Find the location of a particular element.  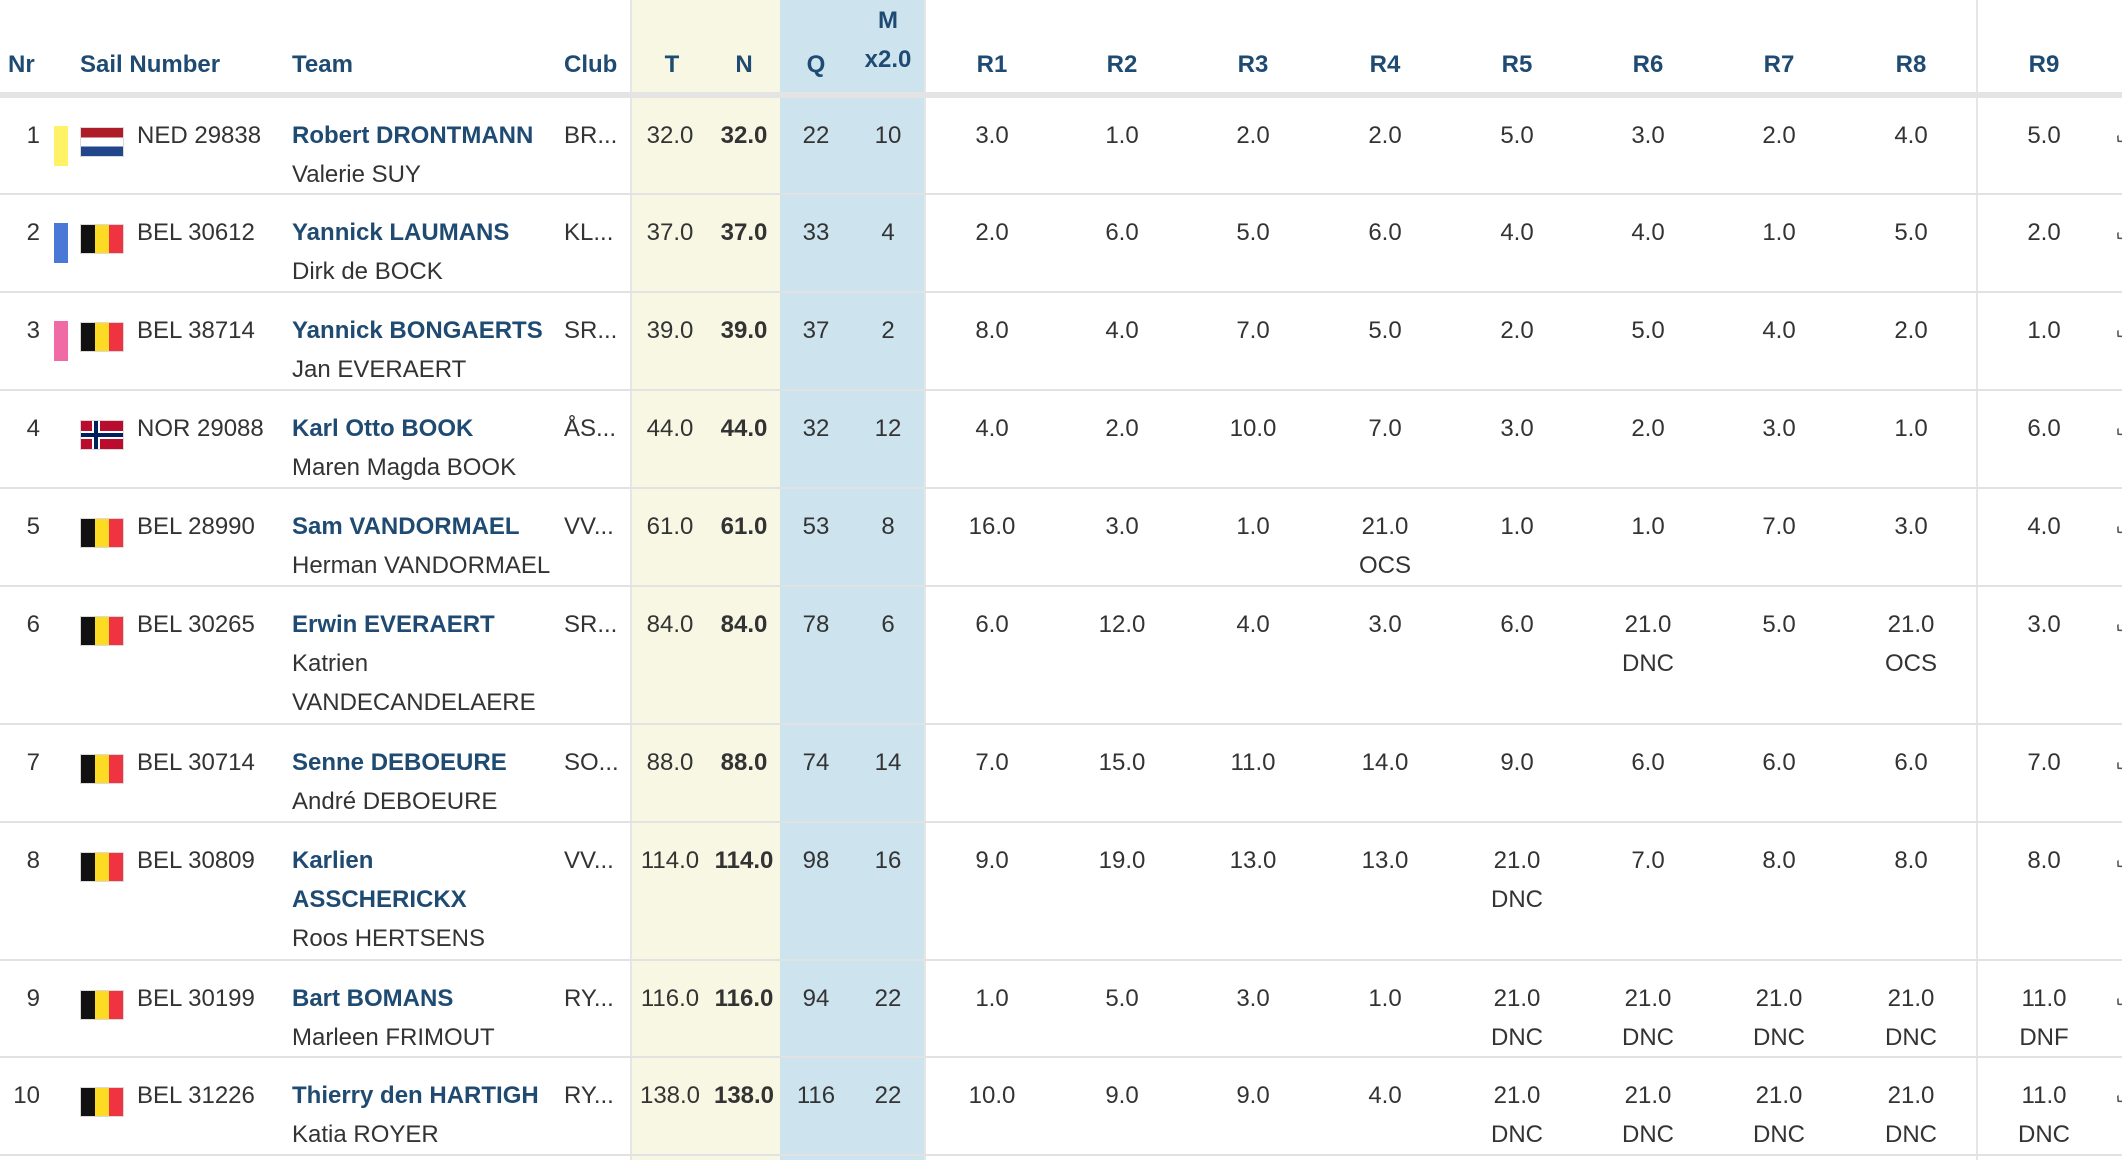

race-score-value: 8.0 is located at coordinates (1779, 860).